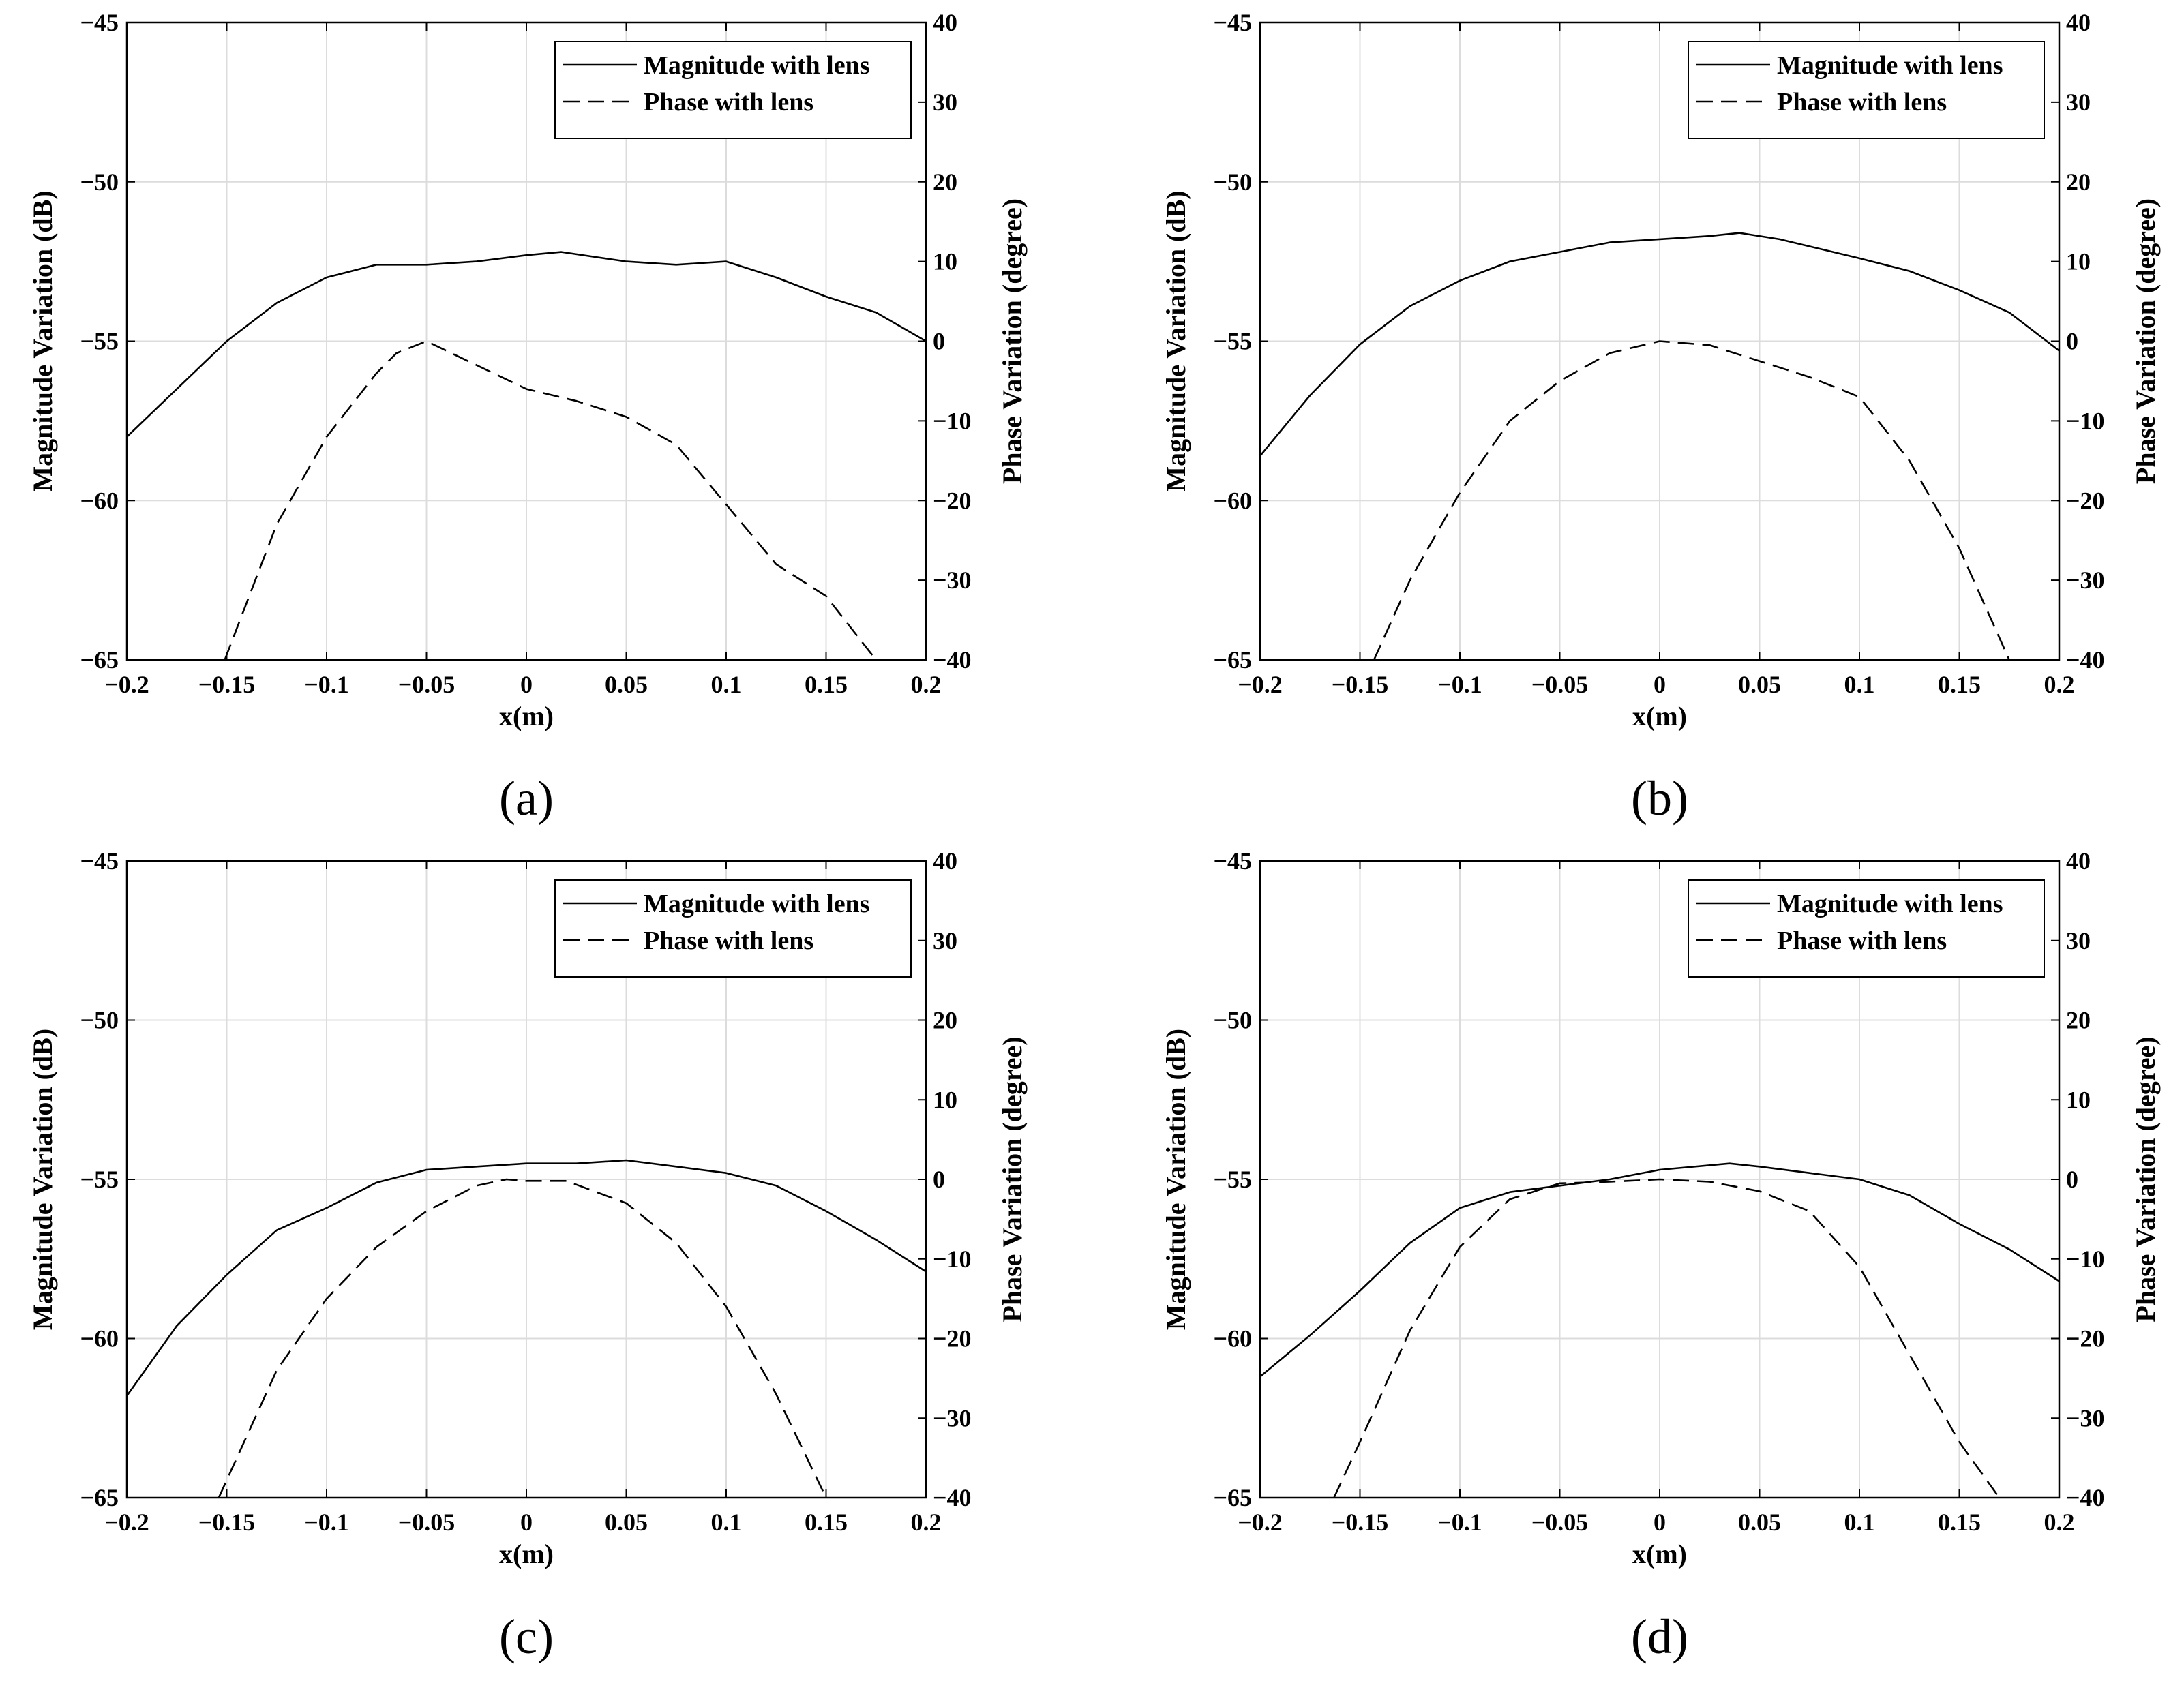 The image size is (2184, 1694). I want to click on panel-label: (b), so click(1659, 799).